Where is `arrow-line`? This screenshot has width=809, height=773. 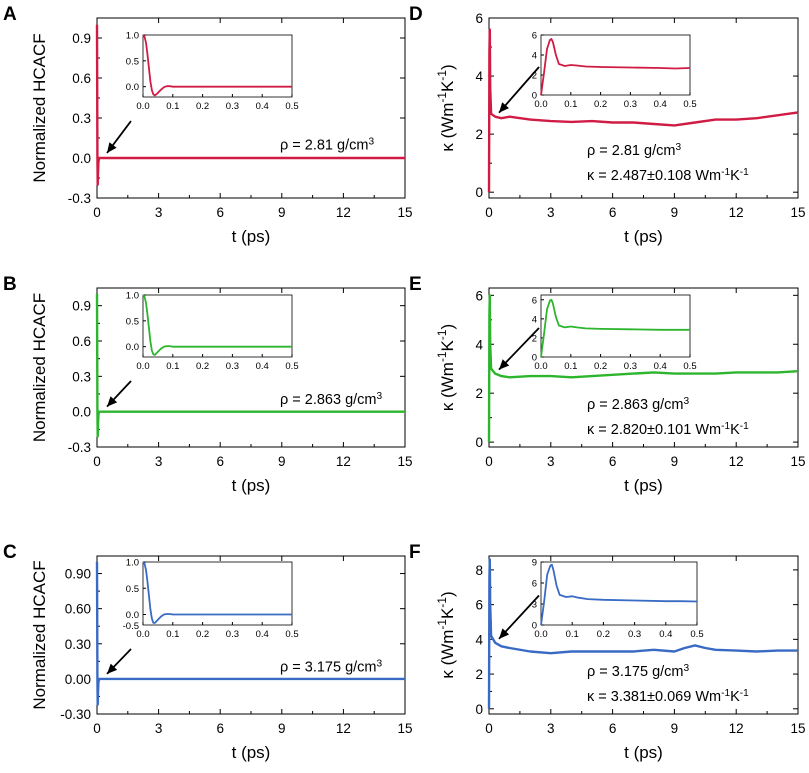 arrow-line is located at coordinates (519, 90).